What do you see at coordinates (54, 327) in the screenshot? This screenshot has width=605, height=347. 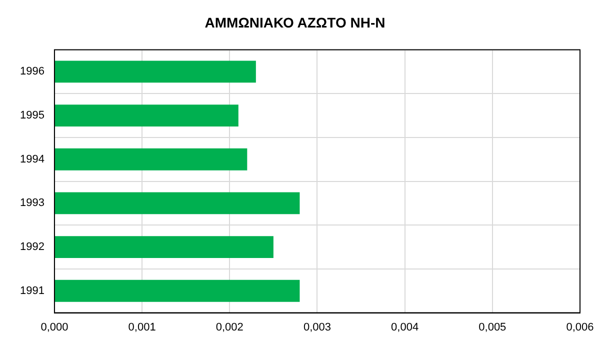 I see `x-tick-label: 0,000` at bounding box center [54, 327].